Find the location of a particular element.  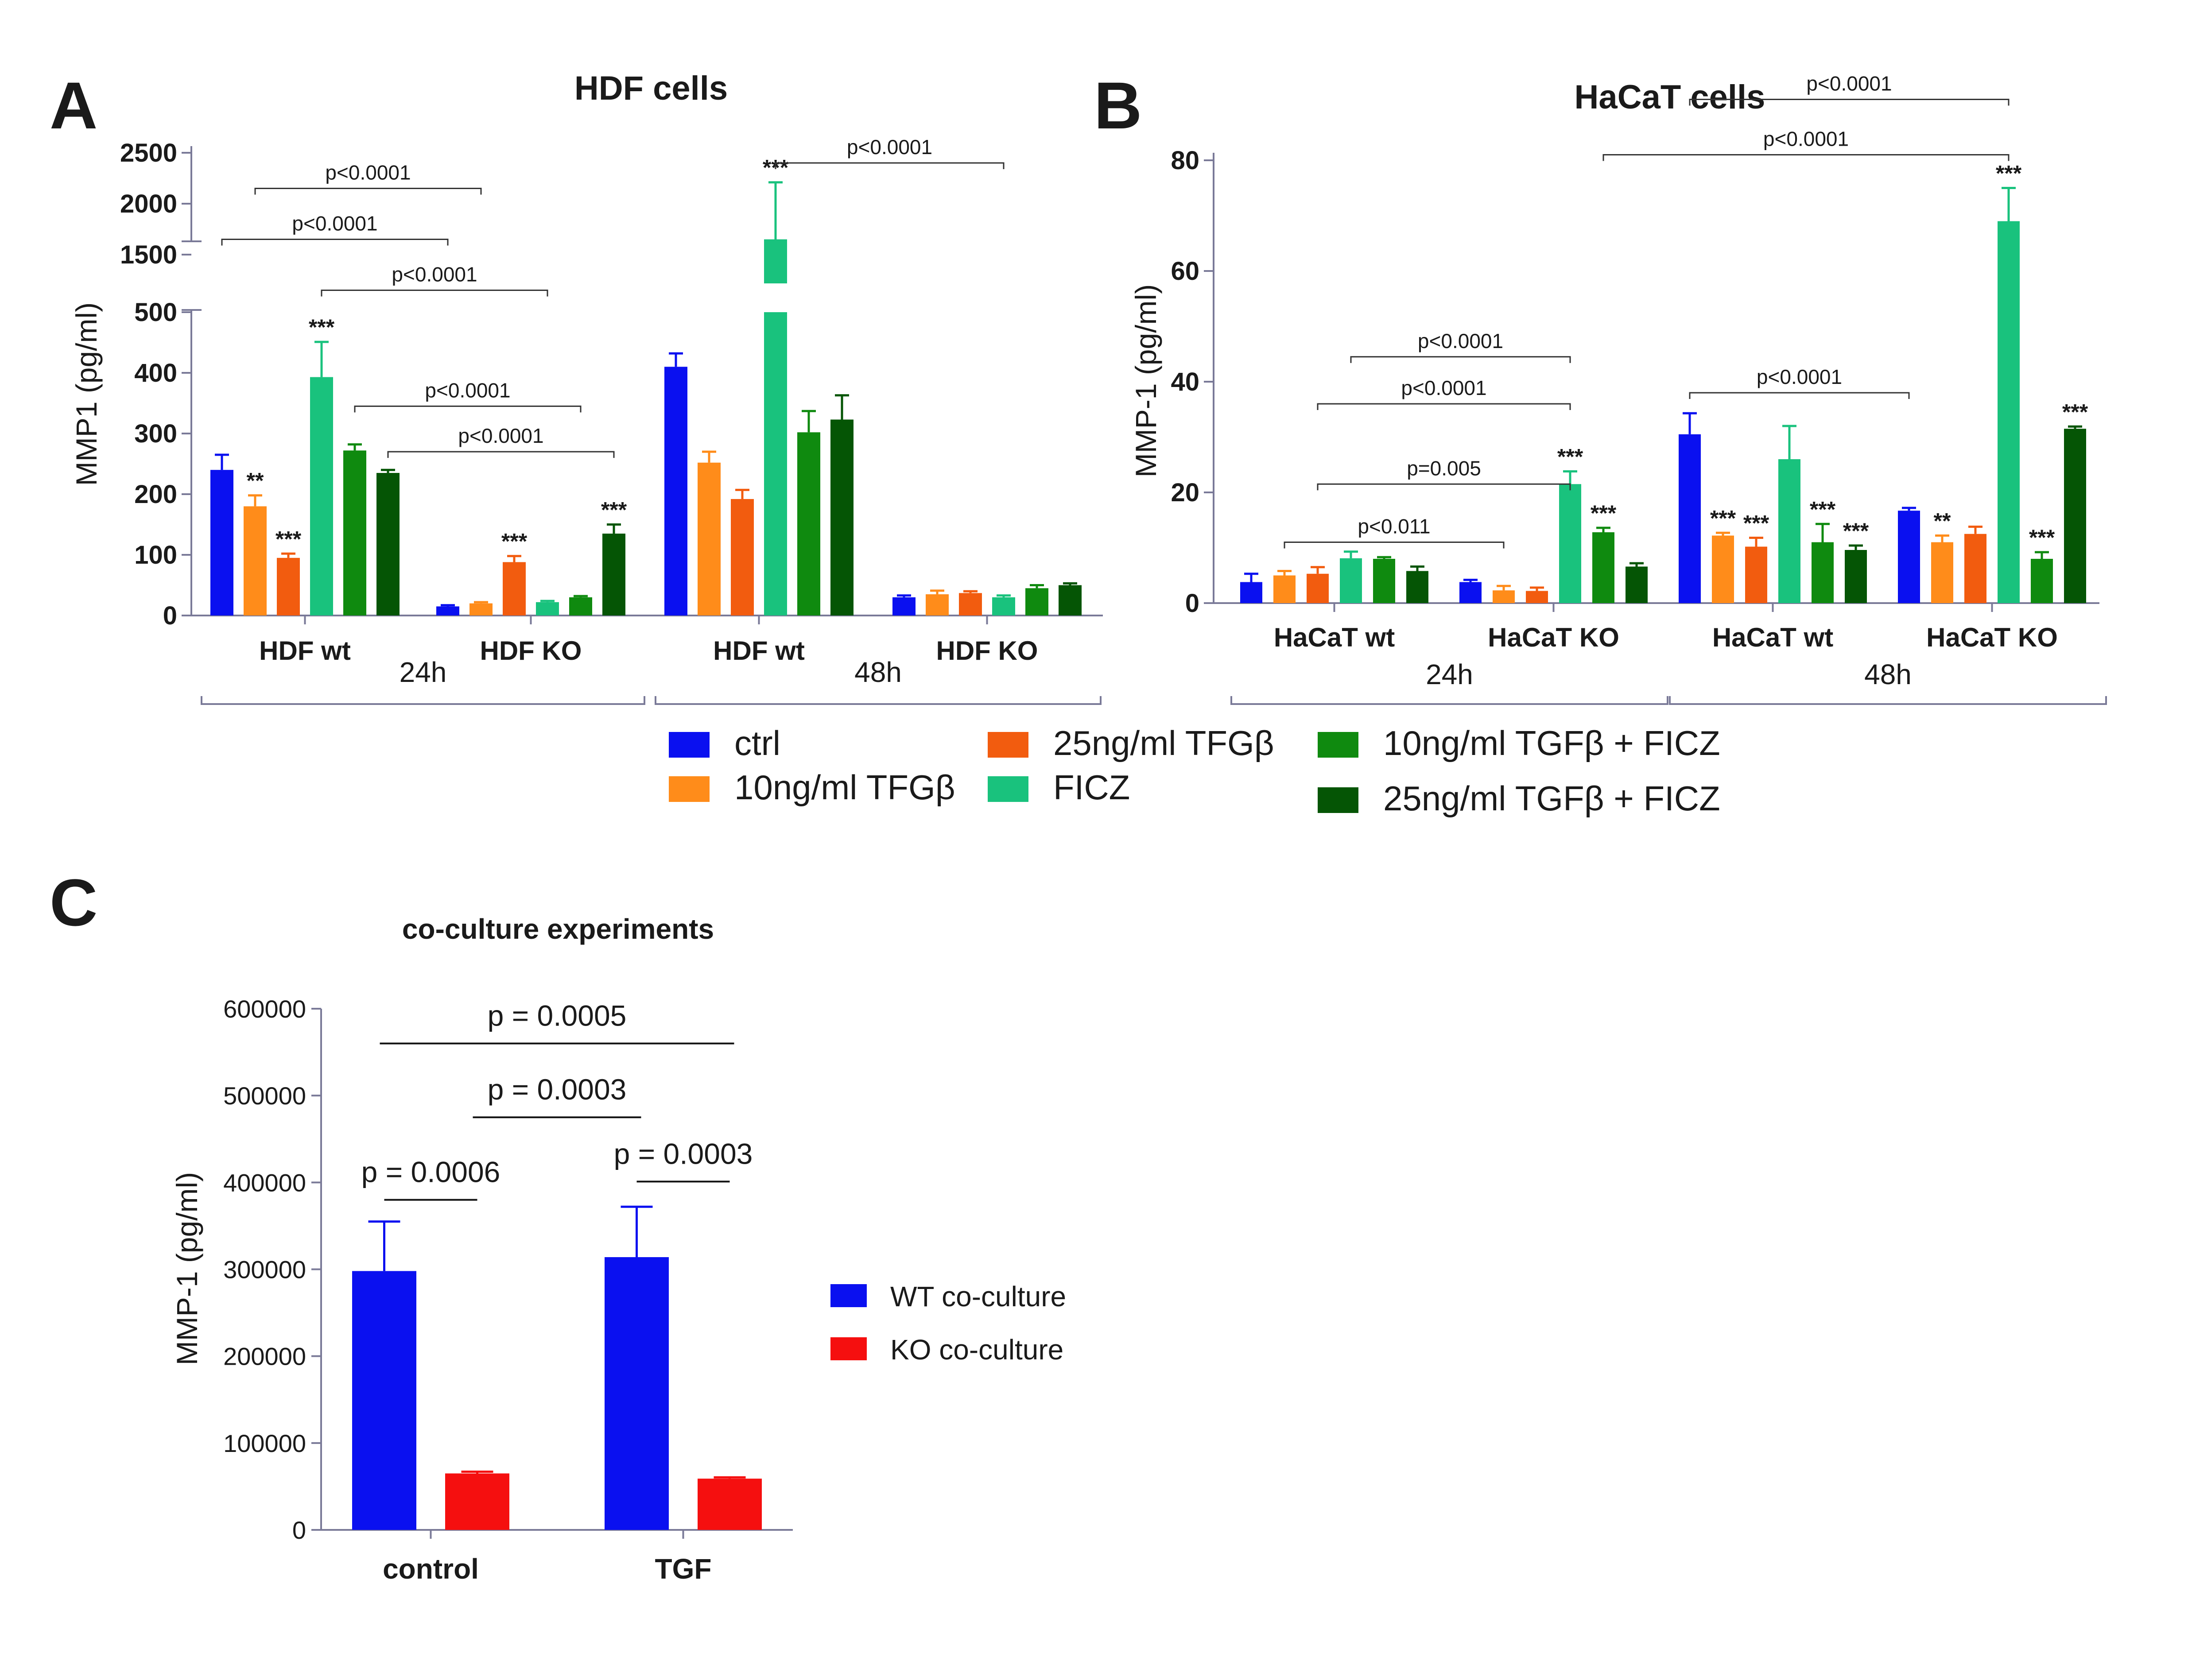

y-tick-label: 1500 is located at coordinates (148, 254).